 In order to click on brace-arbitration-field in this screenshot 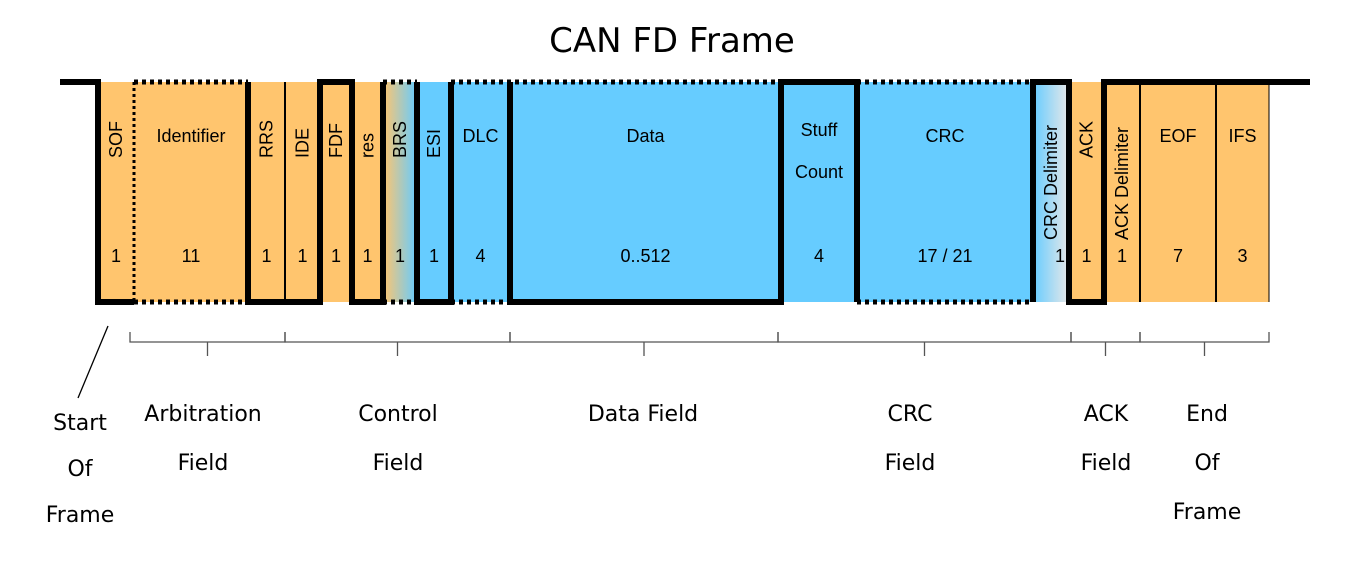, I will do `click(207, 344)`.